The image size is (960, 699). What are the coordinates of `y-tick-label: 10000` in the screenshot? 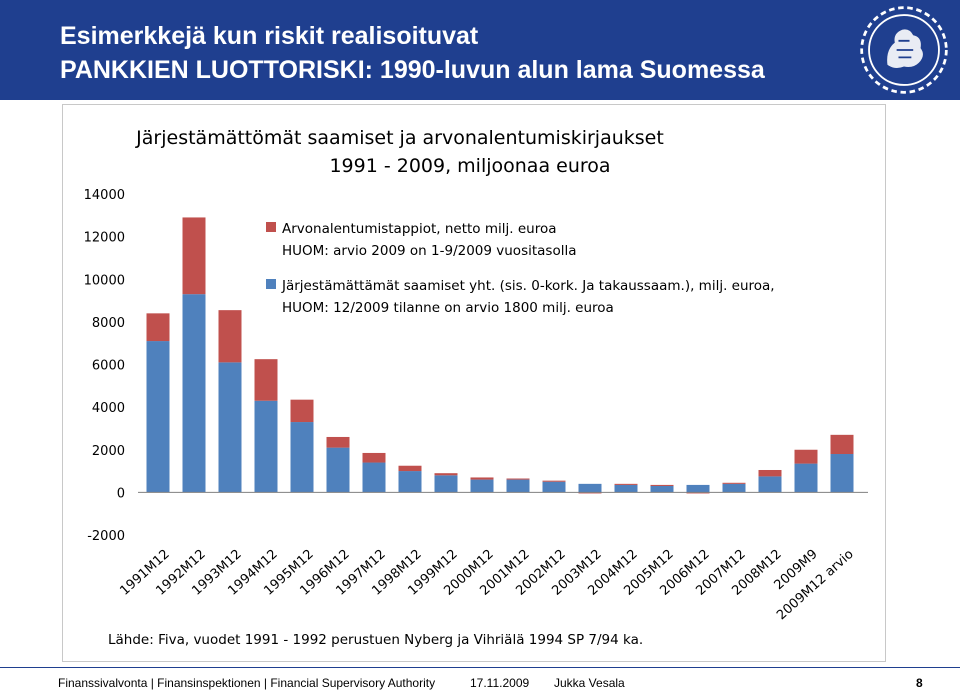 It's located at (104, 280).